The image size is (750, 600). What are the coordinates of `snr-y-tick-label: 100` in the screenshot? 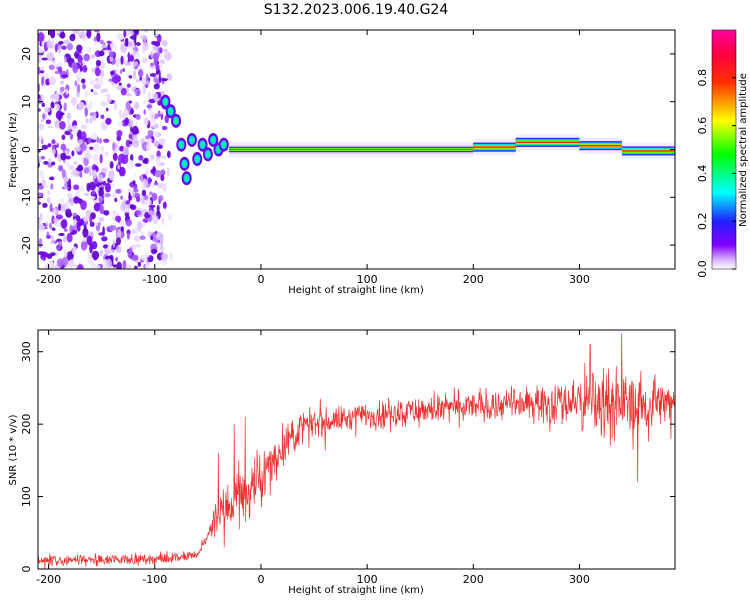 It's located at (26, 496).